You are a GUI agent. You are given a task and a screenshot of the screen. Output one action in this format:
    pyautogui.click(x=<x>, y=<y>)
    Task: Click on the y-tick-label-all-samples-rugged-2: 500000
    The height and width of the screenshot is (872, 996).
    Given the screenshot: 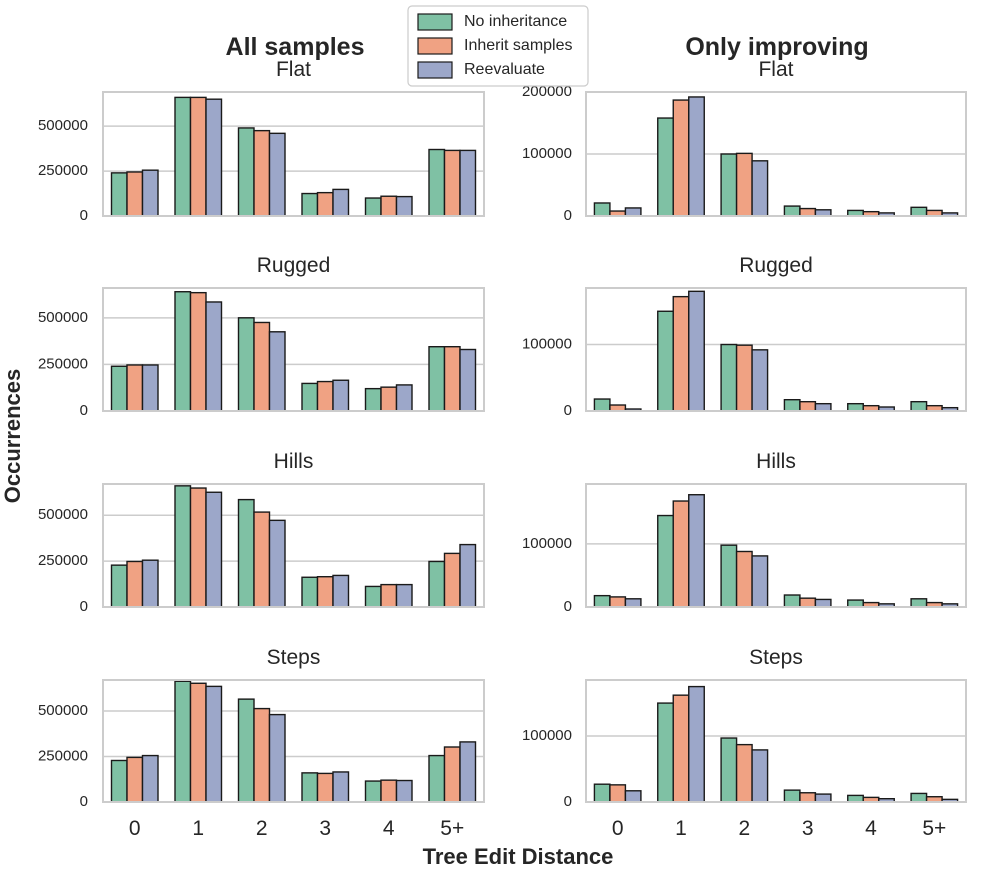 What is the action you would take?
    pyautogui.click(x=63, y=317)
    